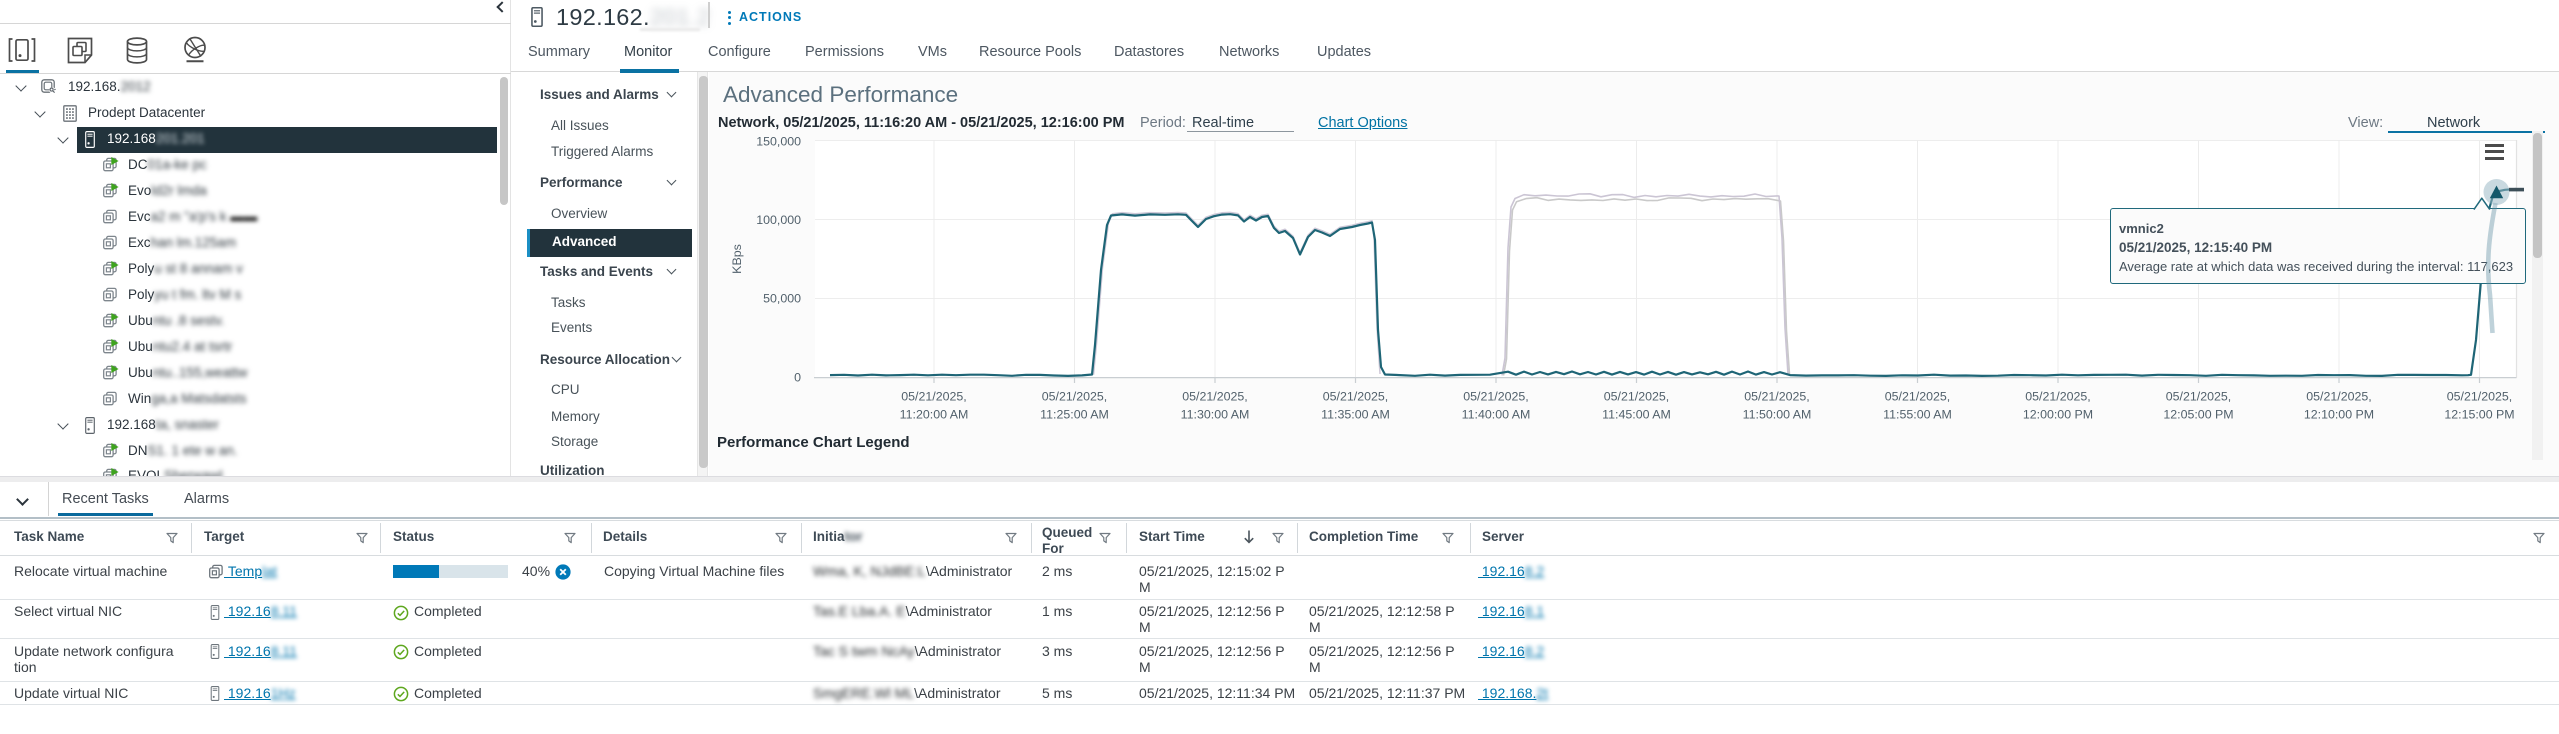  I want to click on svg-text: 11:25:00 AM, so click(1074, 415).